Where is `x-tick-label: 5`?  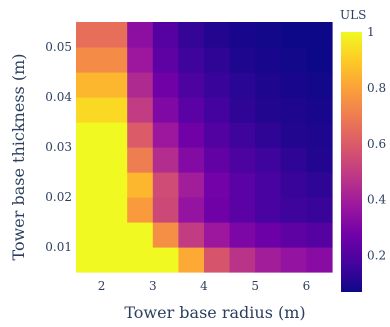
x-tick-label: 5 is located at coordinates (255, 286).